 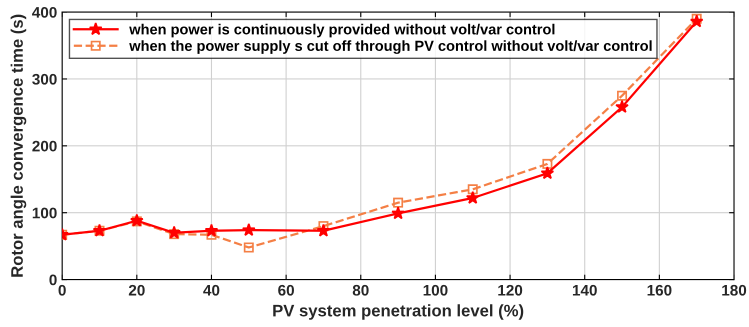 What do you see at coordinates (44, 146) in the screenshot?
I see `y-tick-label: 200` at bounding box center [44, 146].